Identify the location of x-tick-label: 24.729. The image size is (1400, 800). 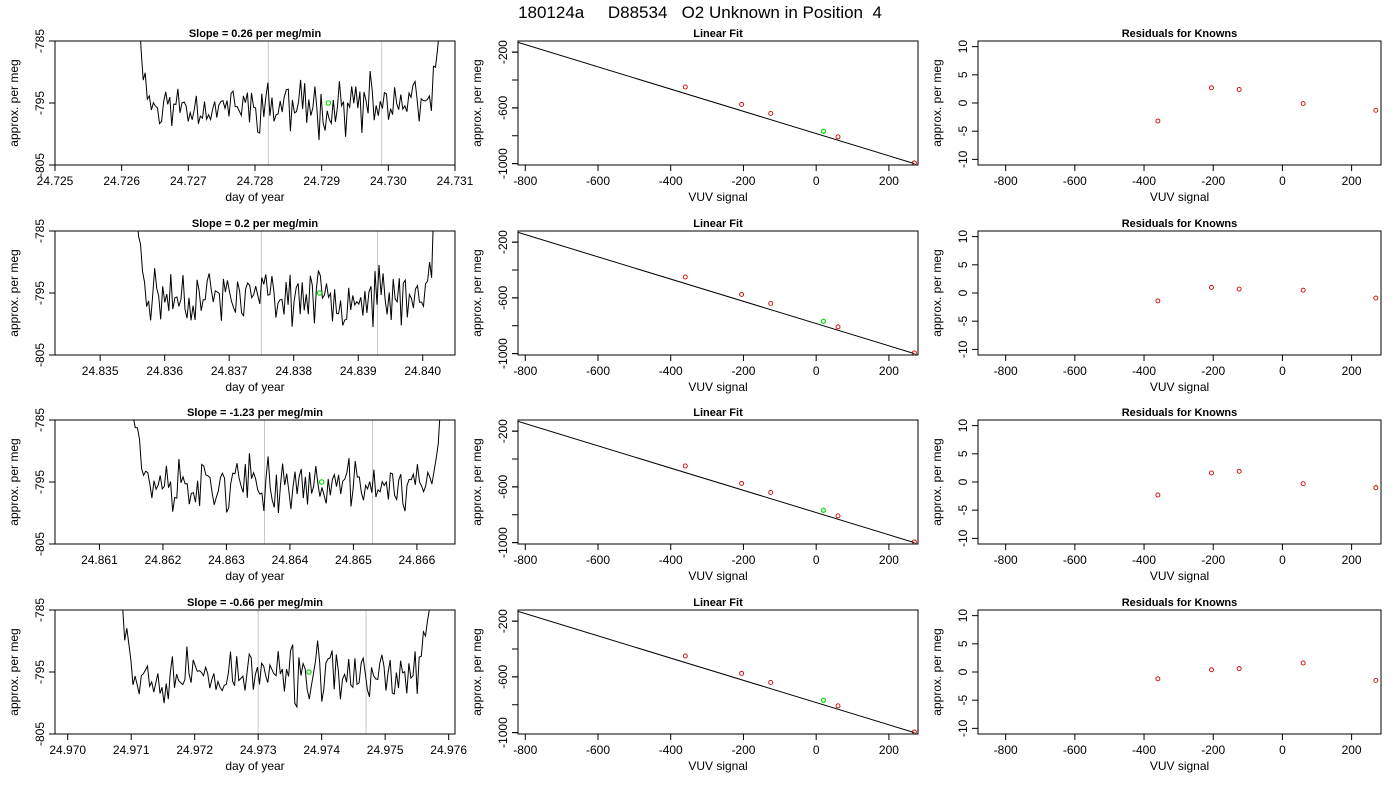
(321, 181).